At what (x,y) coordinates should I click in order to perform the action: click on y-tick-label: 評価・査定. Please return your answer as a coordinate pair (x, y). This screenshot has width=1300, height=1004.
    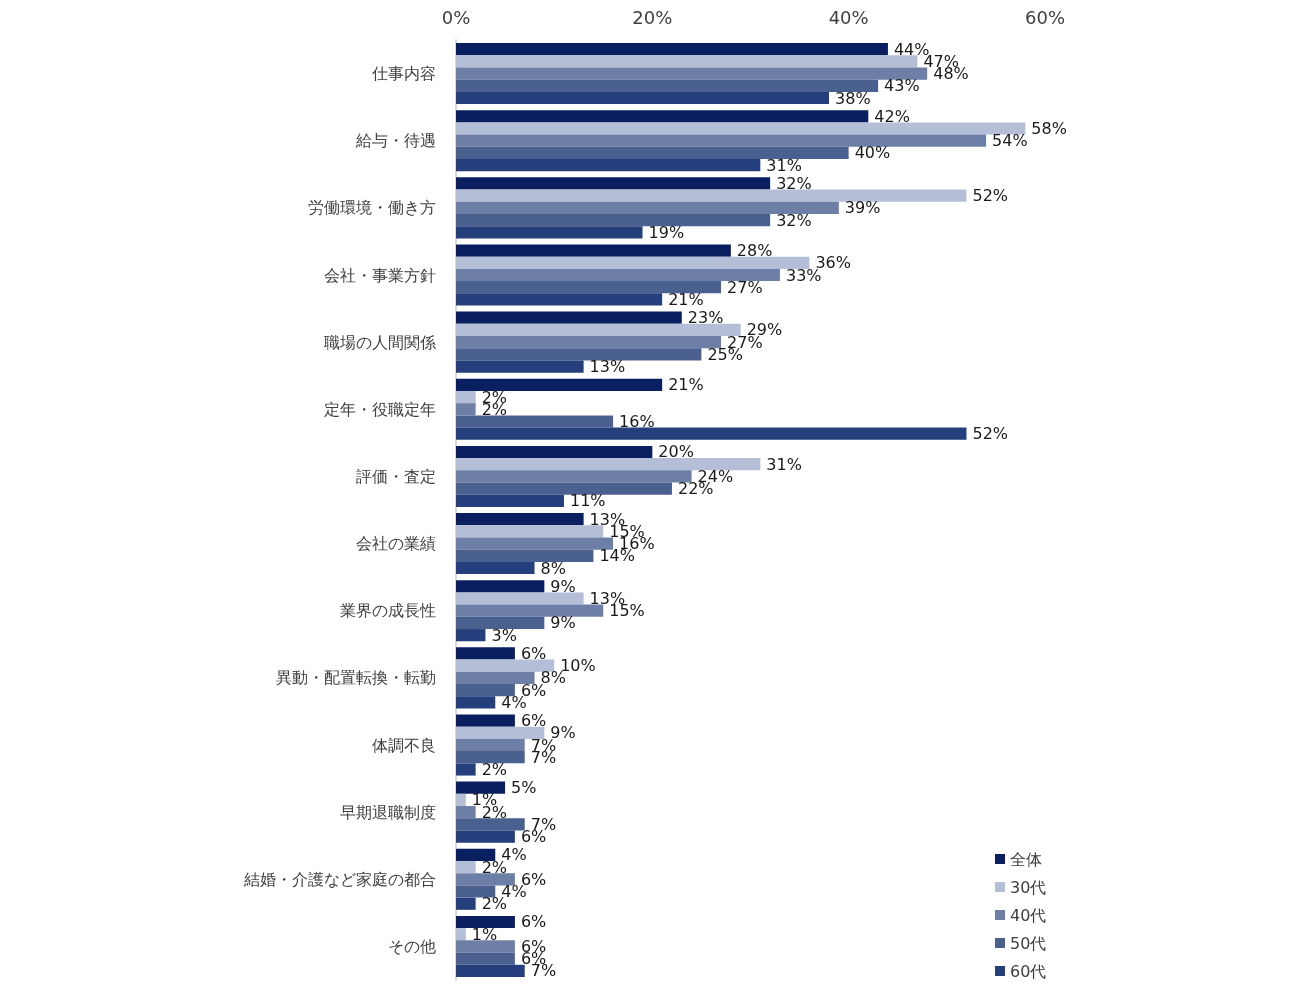
    Looking at the image, I should click on (396, 476).